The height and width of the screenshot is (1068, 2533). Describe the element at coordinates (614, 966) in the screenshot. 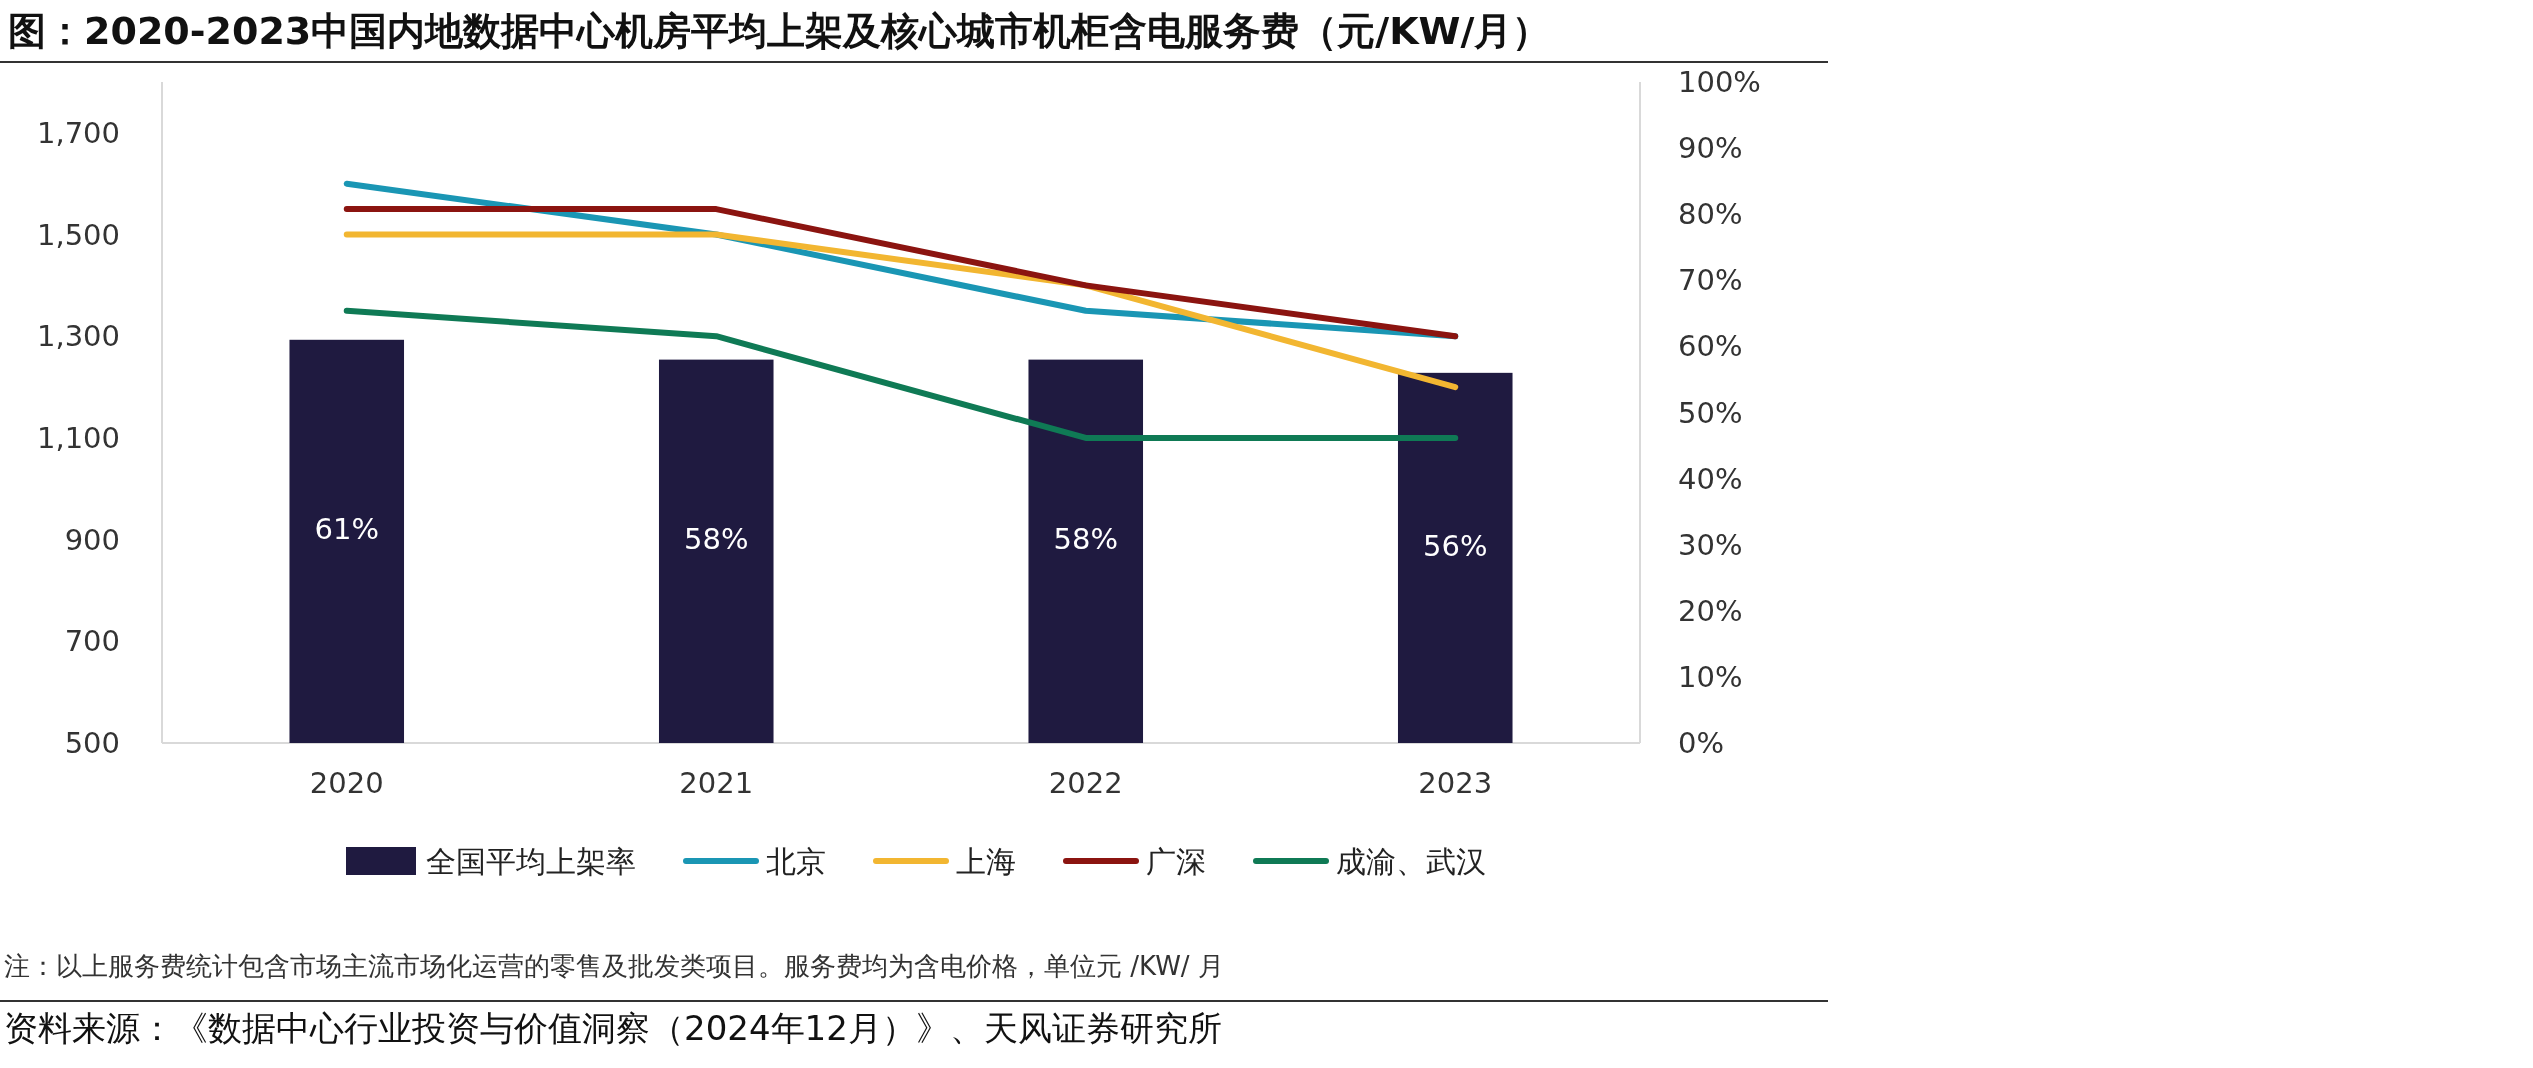

I see `text: 注：以上服务费统计包含市场主流市场化运营的零售及批发类项目。服务费均为含电价格，单位元 /KW/ 月` at that location.